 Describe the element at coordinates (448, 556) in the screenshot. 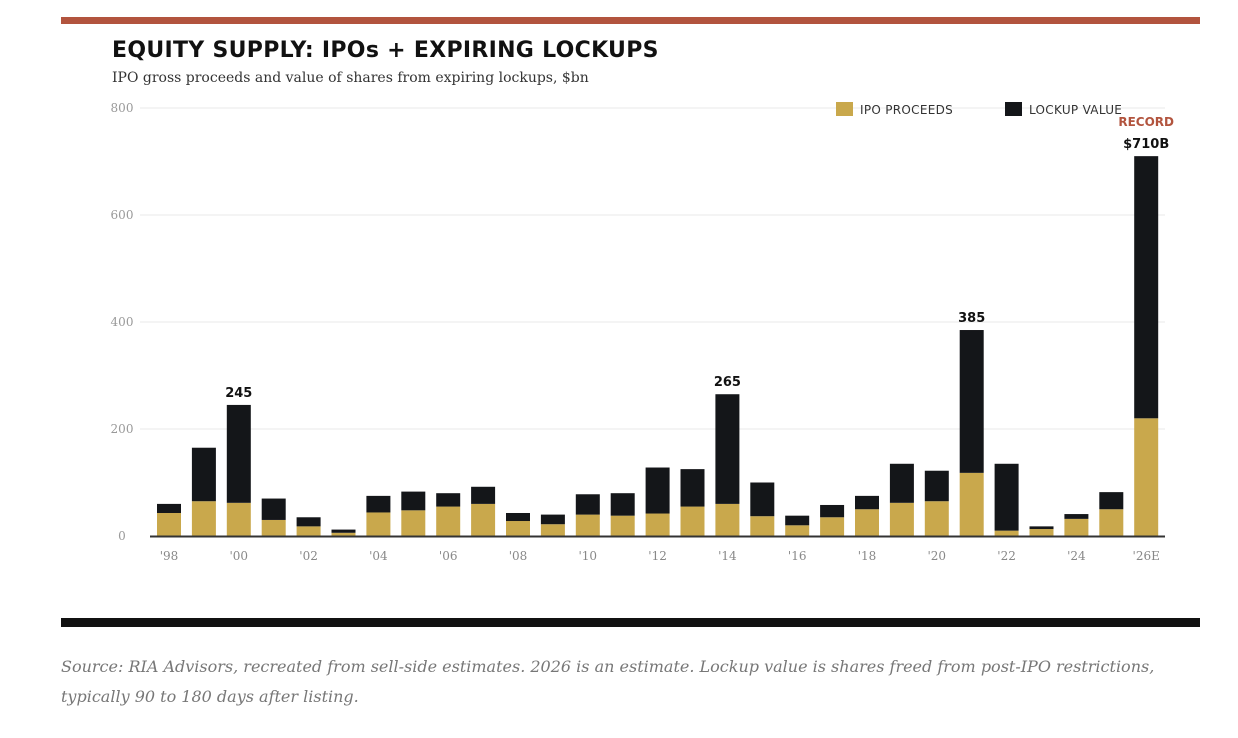

I see `x-tick-label: '06` at that location.